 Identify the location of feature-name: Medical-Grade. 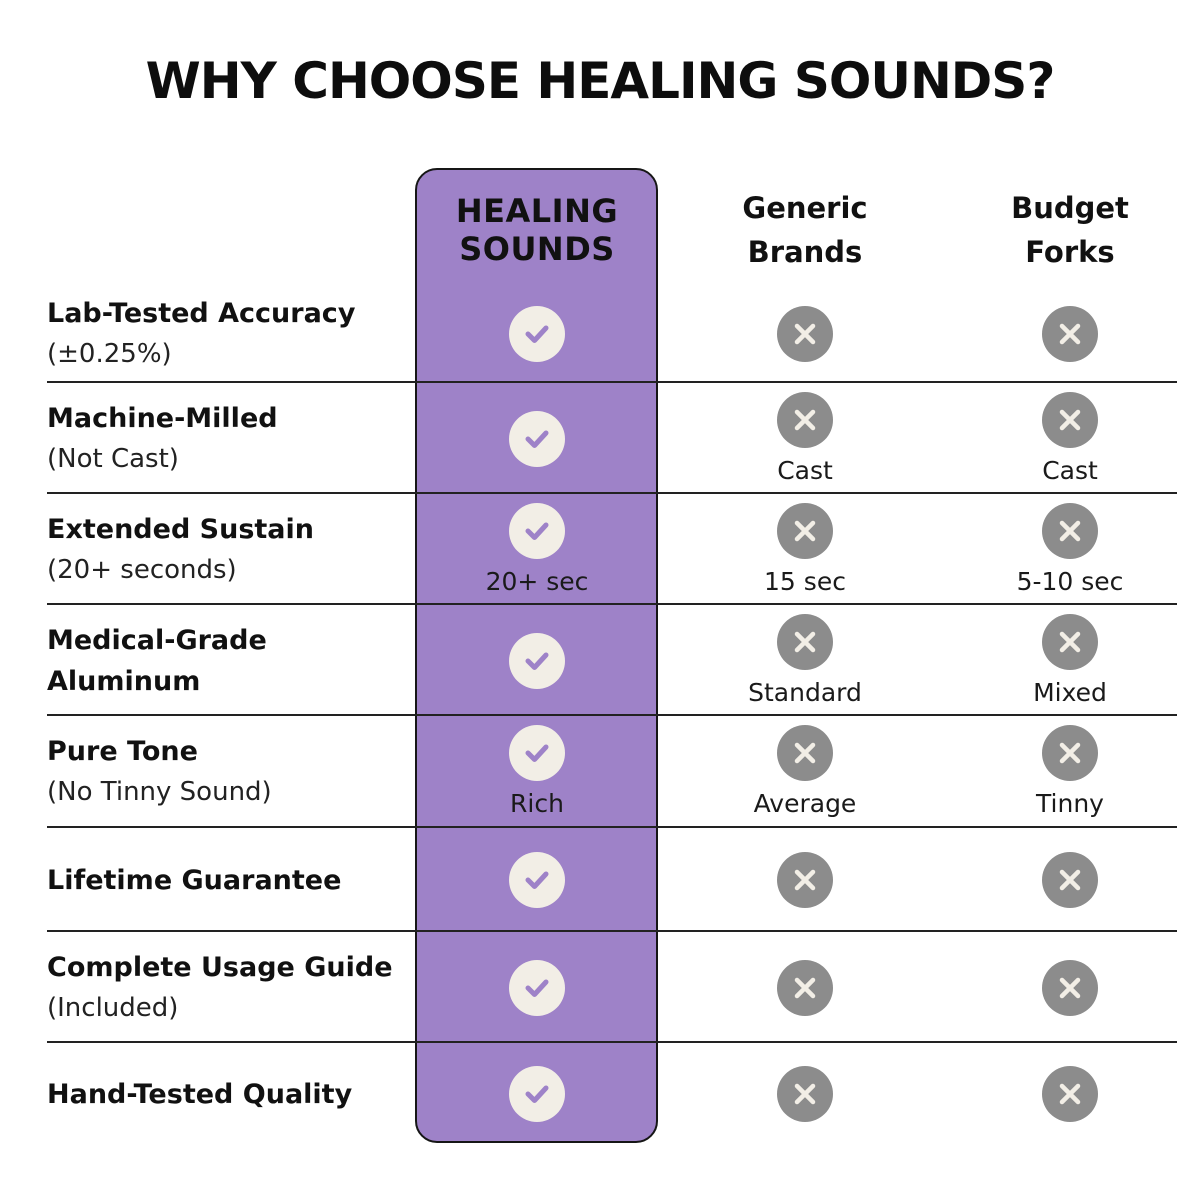
(157, 640).